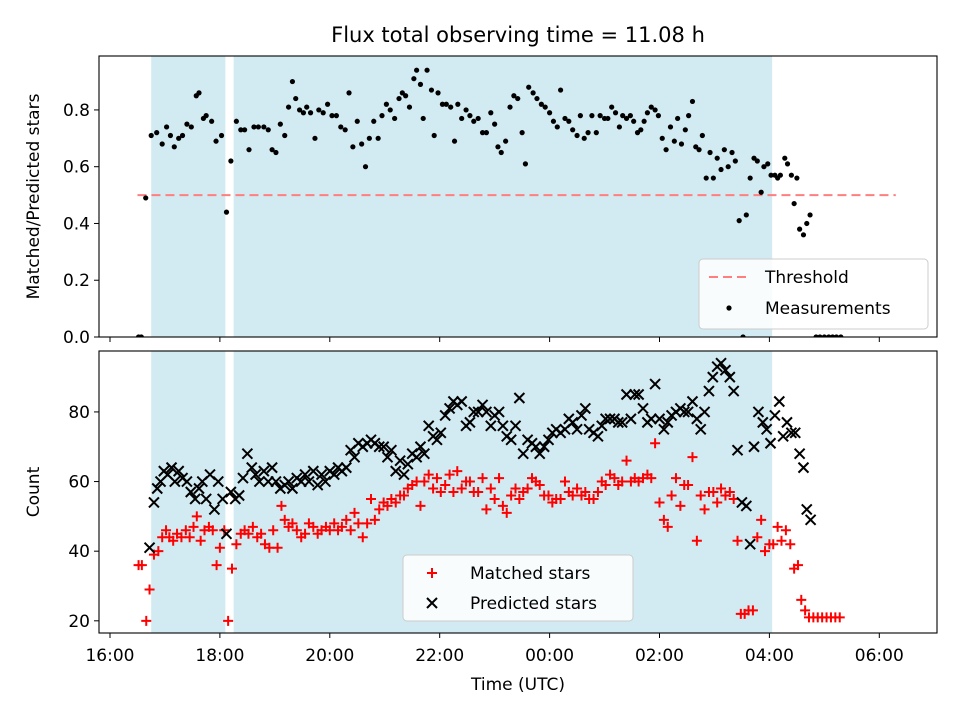 The height and width of the screenshot is (720, 960). Describe the element at coordinates (659, 656) in the screenshot. I see `x-tick-label: 02:00` at that location.